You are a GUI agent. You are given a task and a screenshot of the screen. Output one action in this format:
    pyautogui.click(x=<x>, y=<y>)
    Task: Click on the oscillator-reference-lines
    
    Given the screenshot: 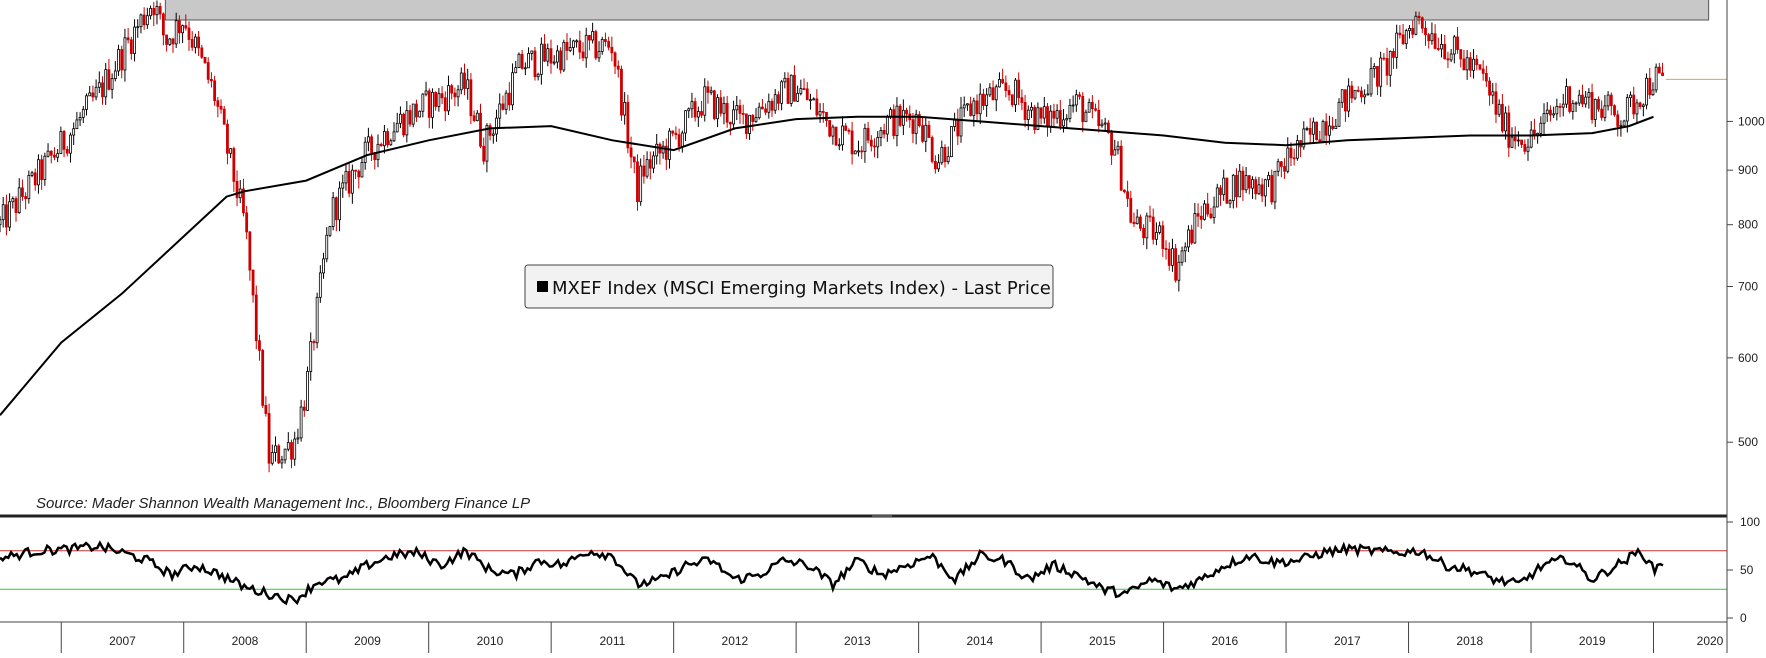 What is the action you would take?
    pyautogui.click(x=863, y=570)
    